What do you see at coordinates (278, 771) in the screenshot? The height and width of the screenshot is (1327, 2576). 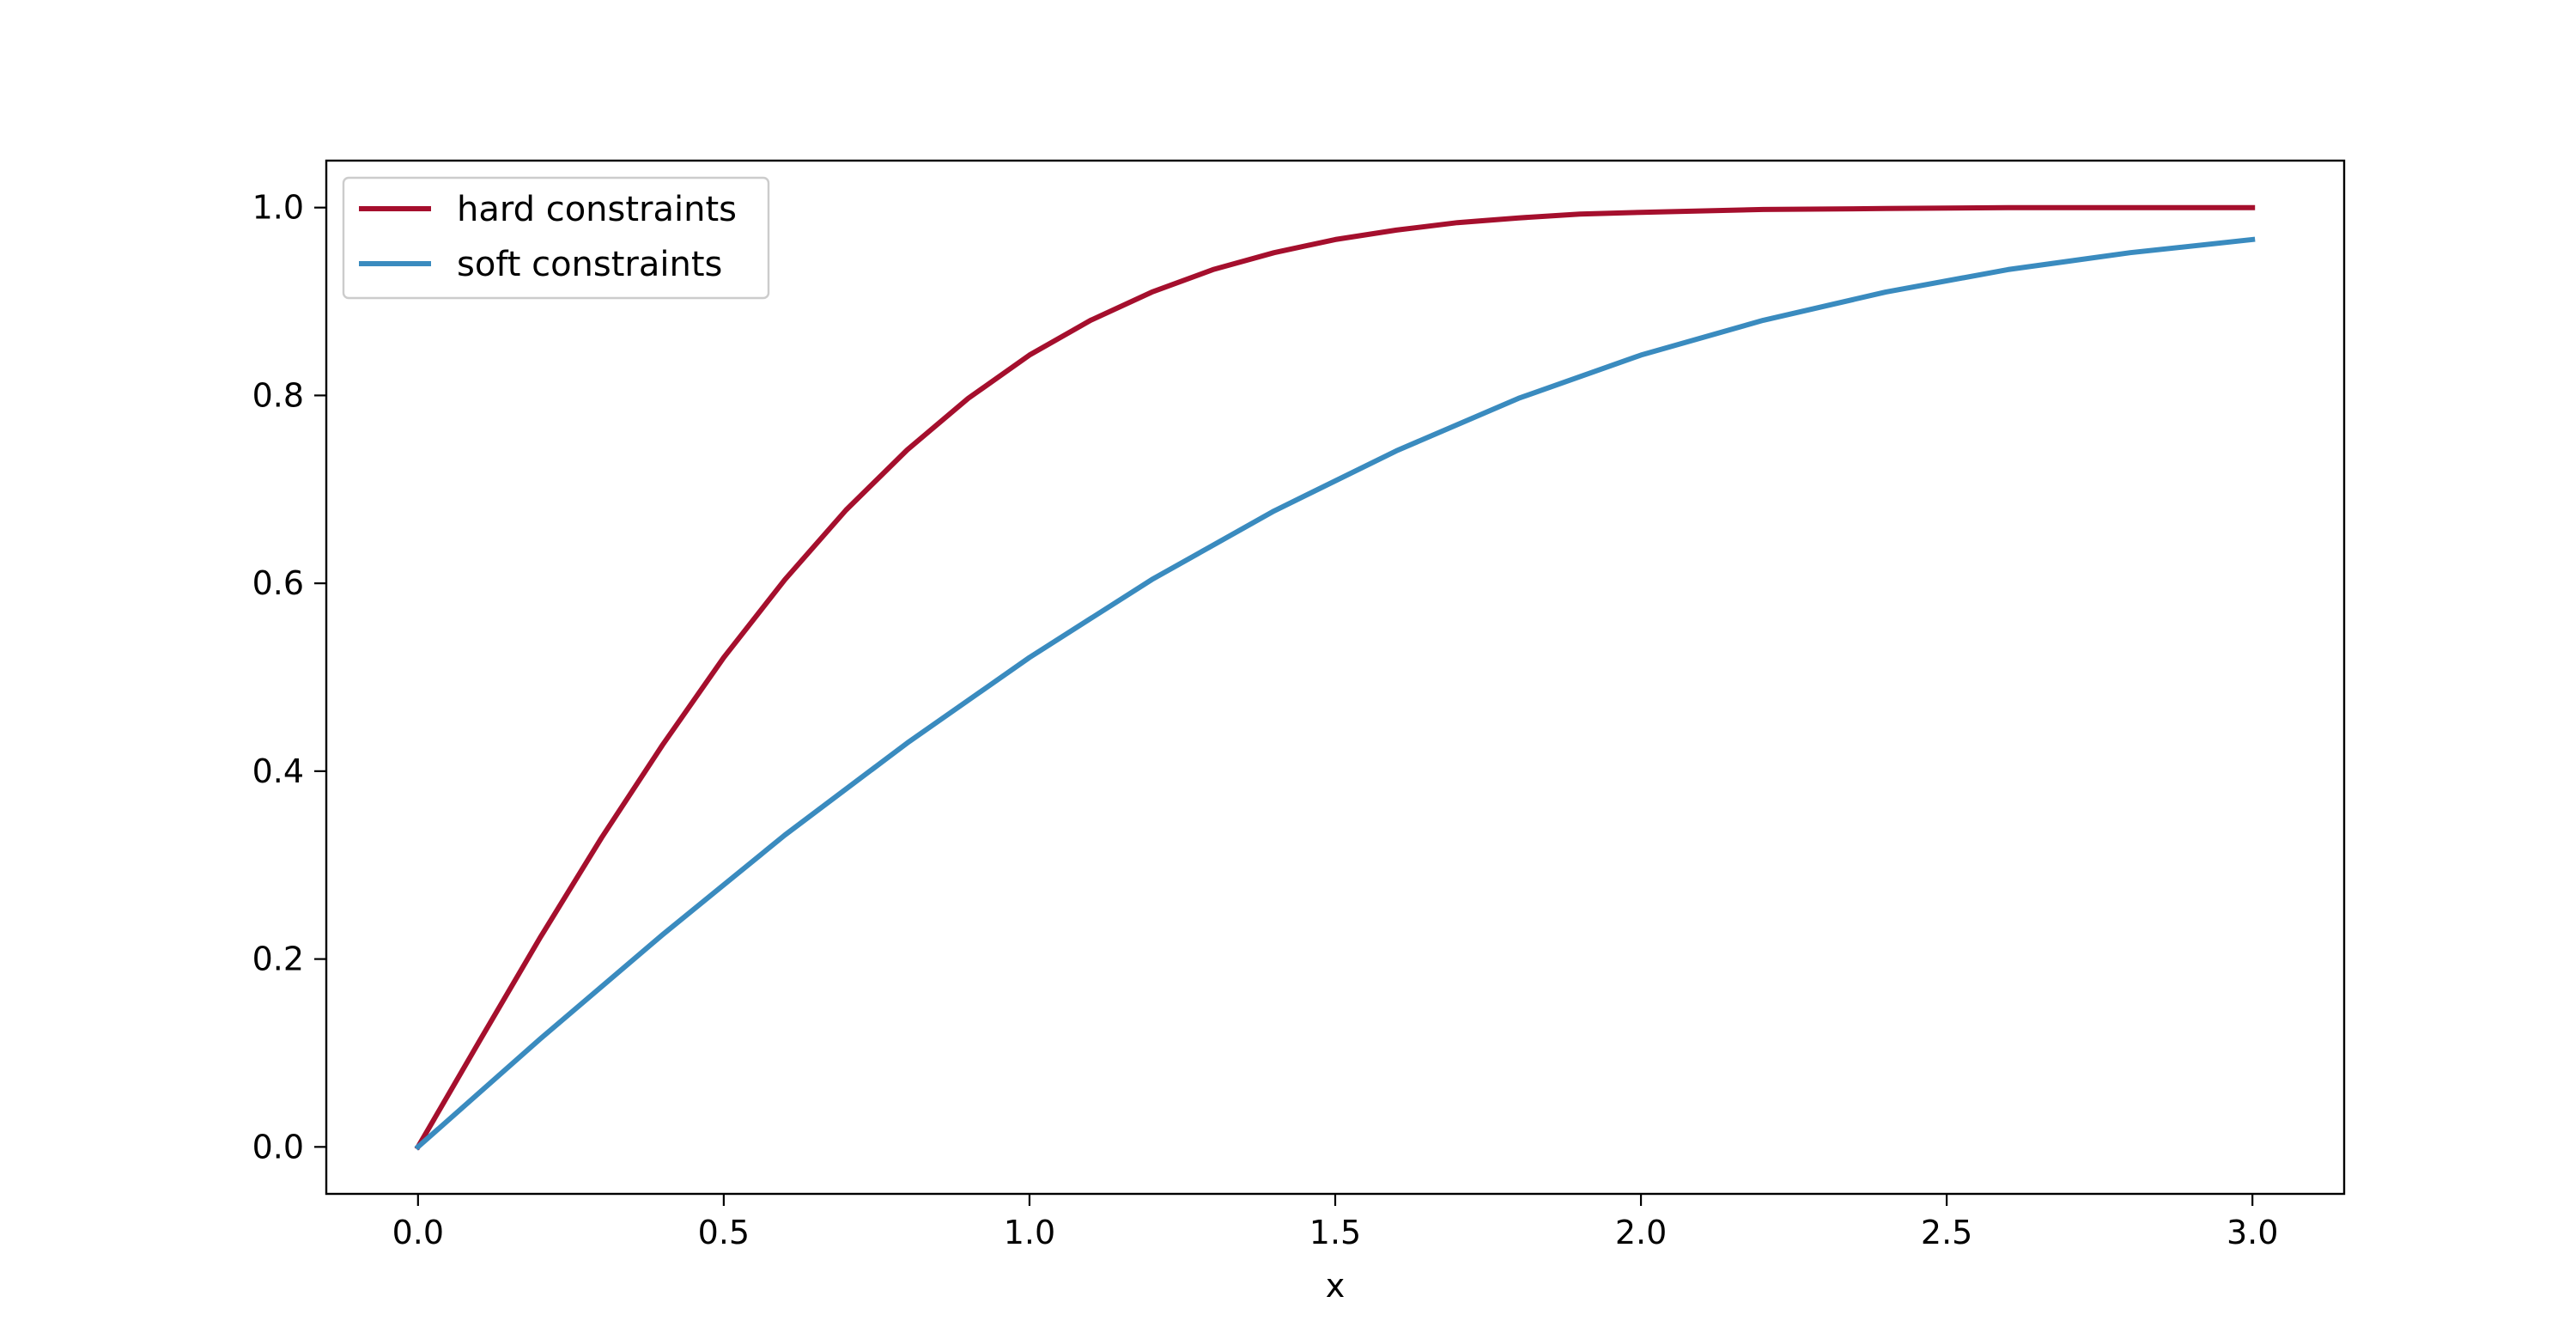 I see `y-tick-label: 0.4` at bounding box center [278, 771].